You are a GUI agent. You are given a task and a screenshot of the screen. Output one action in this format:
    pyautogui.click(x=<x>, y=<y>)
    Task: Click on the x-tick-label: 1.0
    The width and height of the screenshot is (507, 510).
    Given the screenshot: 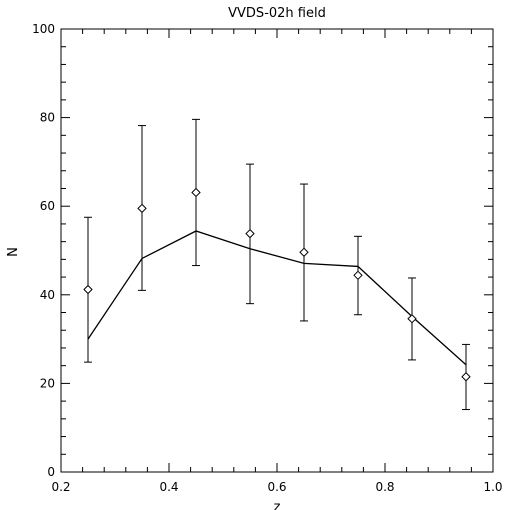 What is the action you would take?
    pyautogui.click(x=492, y=487)
    